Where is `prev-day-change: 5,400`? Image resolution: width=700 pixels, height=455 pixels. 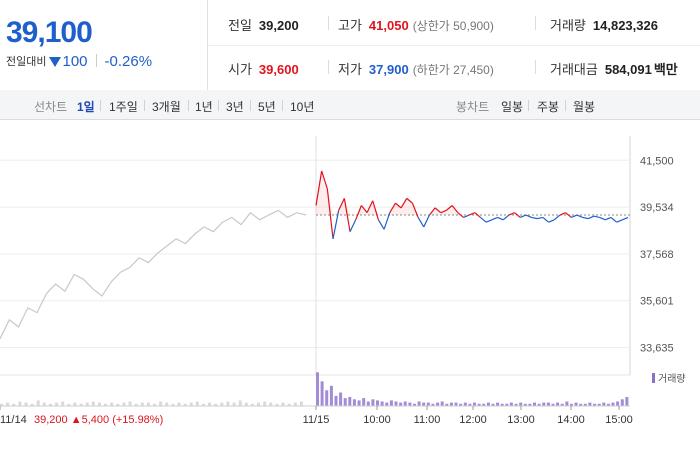 prev-day-change: 5,400 is located at coordinates (97, 420).